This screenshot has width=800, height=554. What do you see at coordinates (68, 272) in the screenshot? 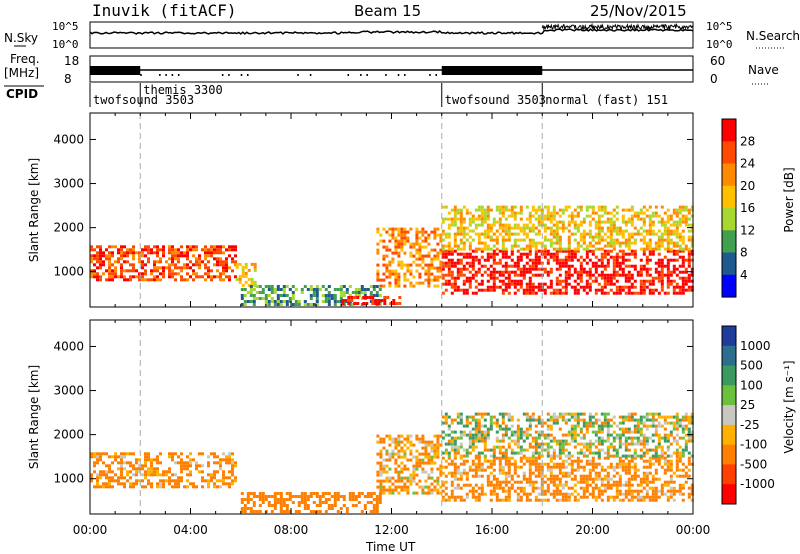
I see `ytick-label: 1000` at bounding box center [68, 272].